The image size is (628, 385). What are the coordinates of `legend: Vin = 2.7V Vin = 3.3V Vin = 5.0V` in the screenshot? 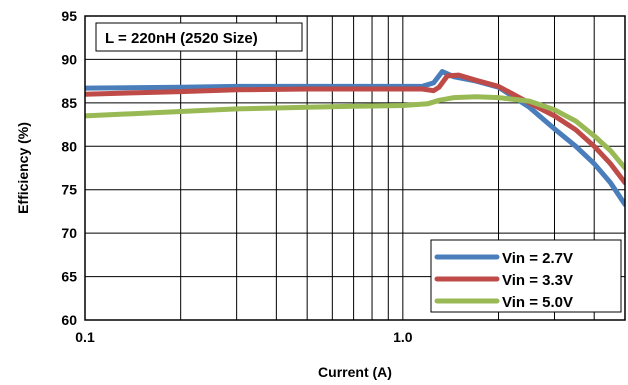 It's located at (526, 276).